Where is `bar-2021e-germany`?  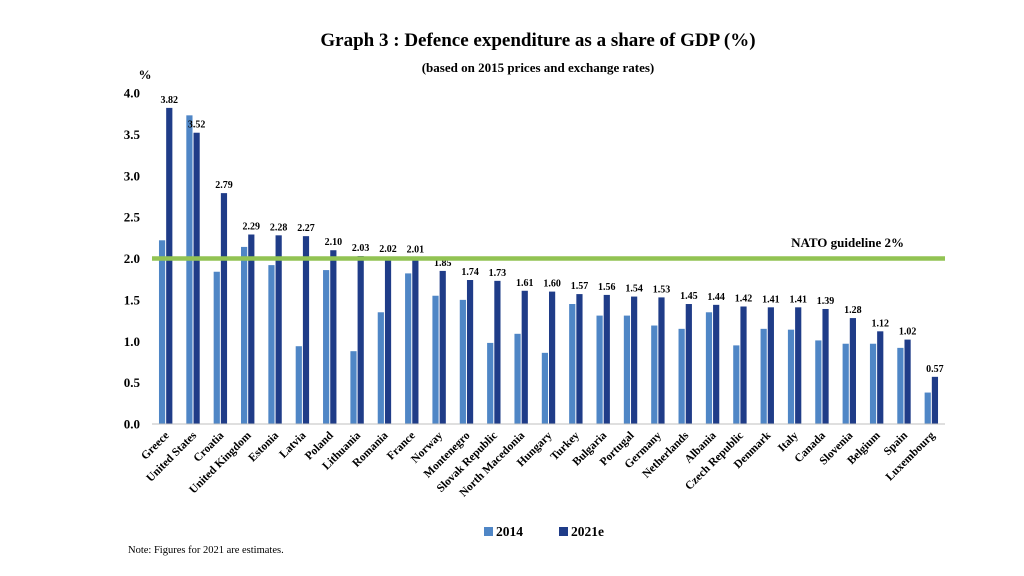
bar-2021e-germany is located at coordinates (661, 360).